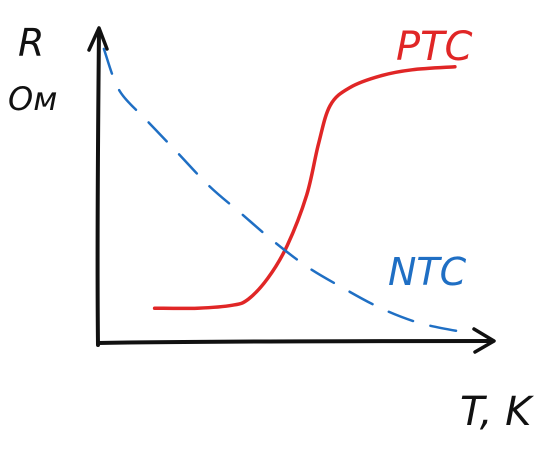 This screenshot has height=455, width=554. Describe the element at coordinates (31, 43) in the screenshot. I see `y-axis-label: R` at that location.